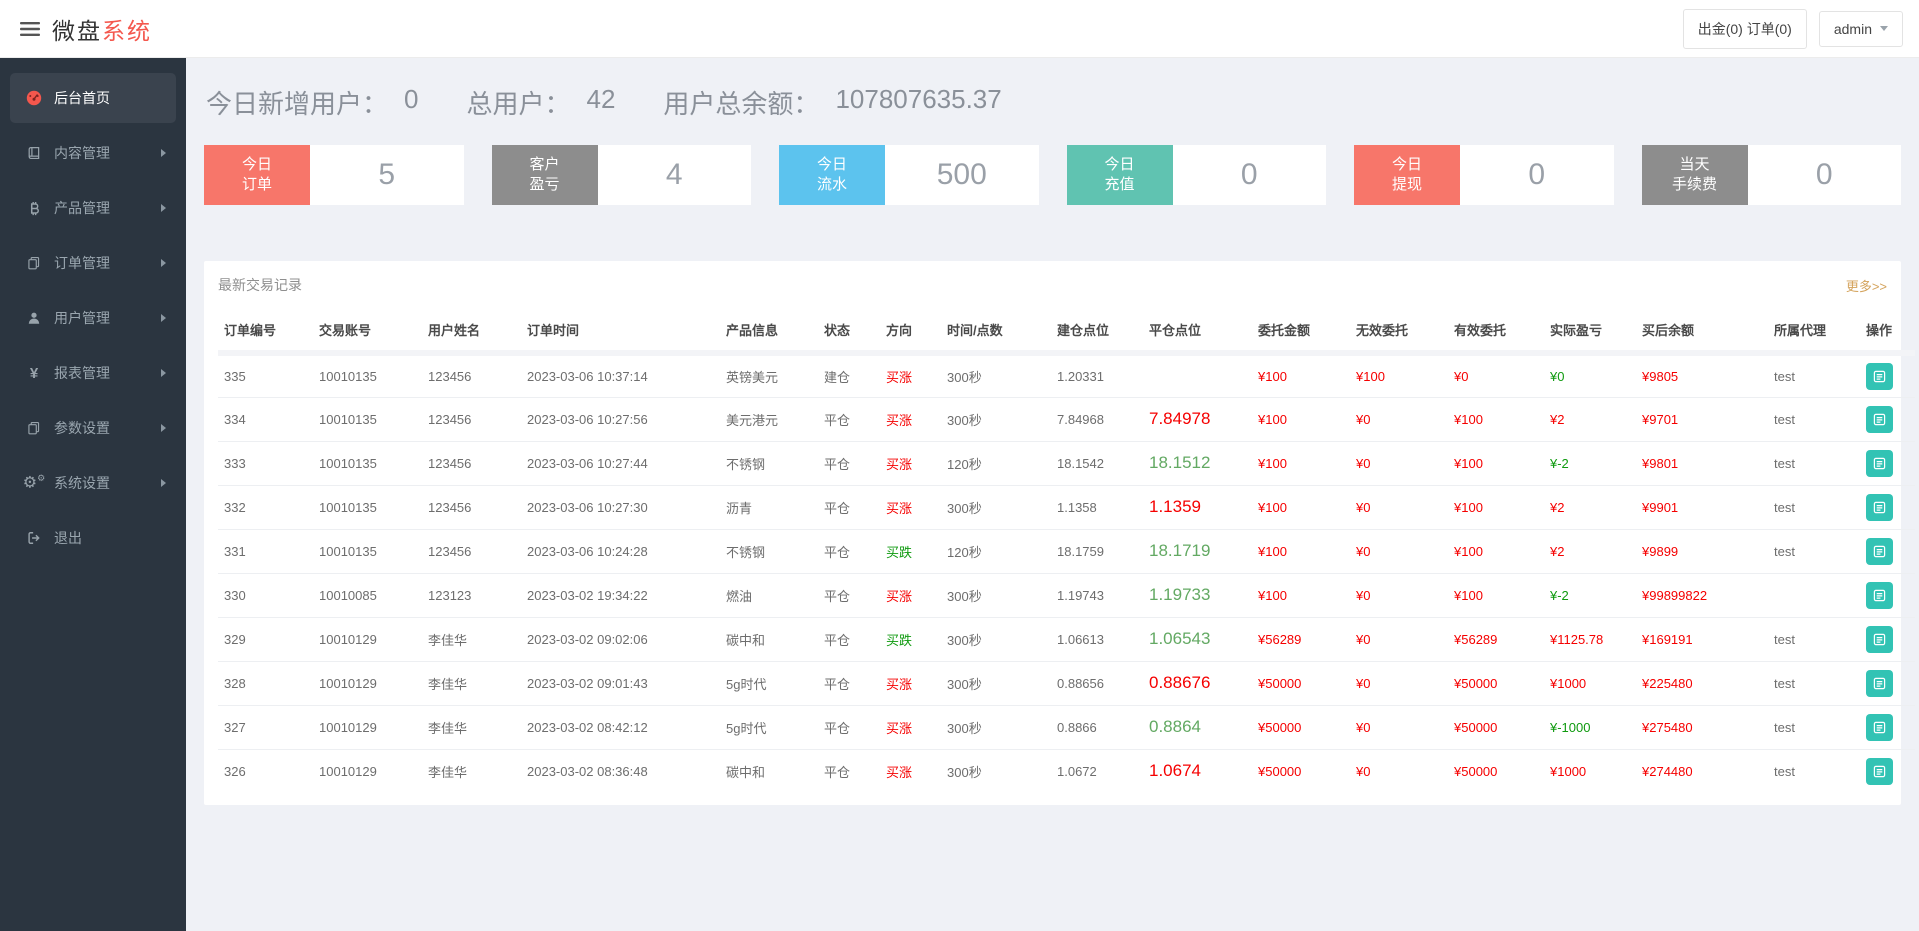 Image resolution: width=1919 pixels, height=931 pixels. I want to click on cell-open-point: 18.1542, so click(1097, 463).